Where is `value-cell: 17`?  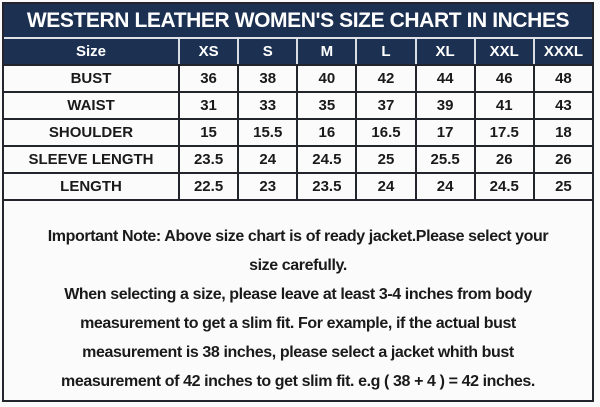 value-cell: 17 is located at coordinates (445, 132).